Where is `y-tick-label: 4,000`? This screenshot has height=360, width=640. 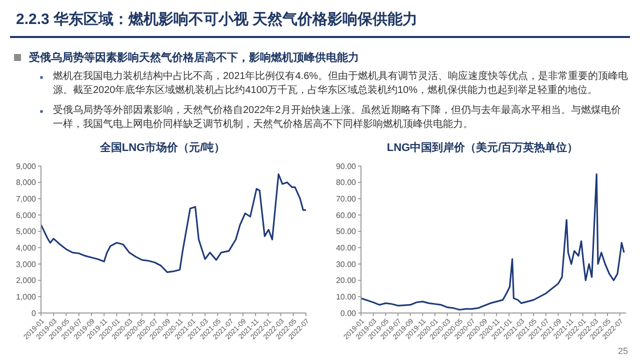
y-tick-label: 4,000 is located at coordinates (26, 248).